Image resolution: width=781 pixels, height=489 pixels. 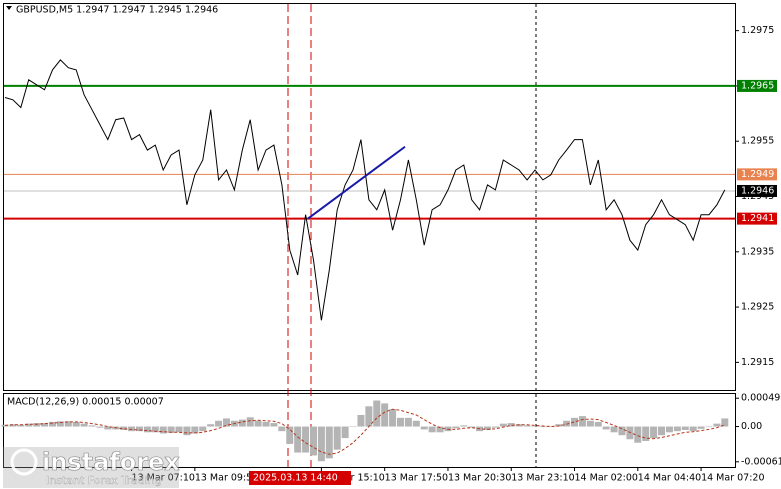 I want to click on y-tick-label: 1.2915, so click(x=757, y=362).